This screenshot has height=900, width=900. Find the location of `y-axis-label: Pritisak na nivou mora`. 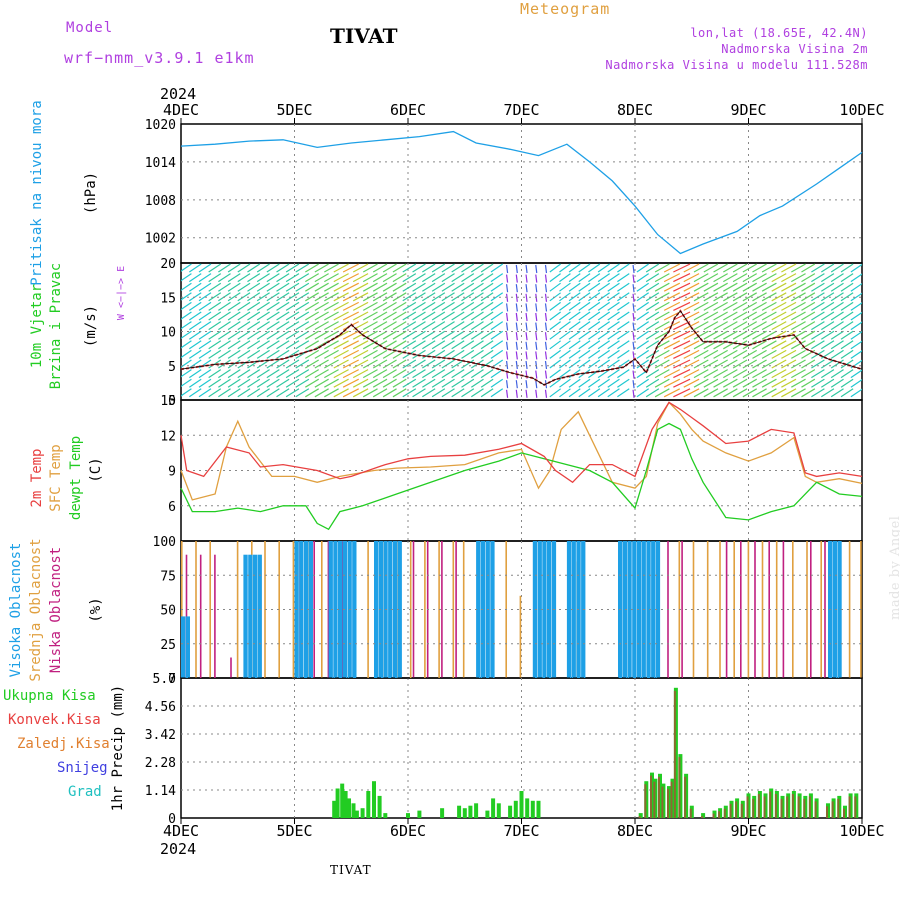

y-axis-label: Pritisak na nivou mora is located at coordinates (37, 192).